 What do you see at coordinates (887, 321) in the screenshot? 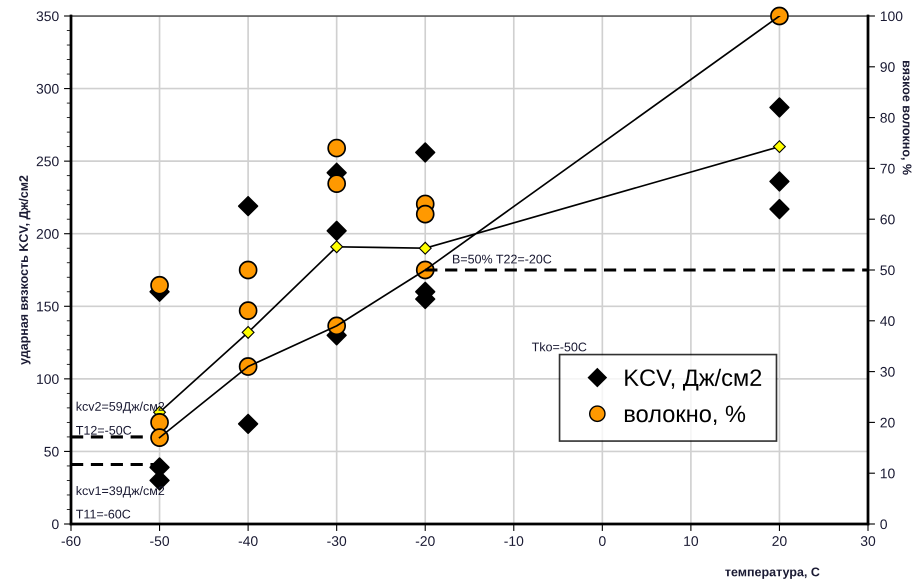
I see `y2-tick-label: 40` at bounding box center [887, 321].